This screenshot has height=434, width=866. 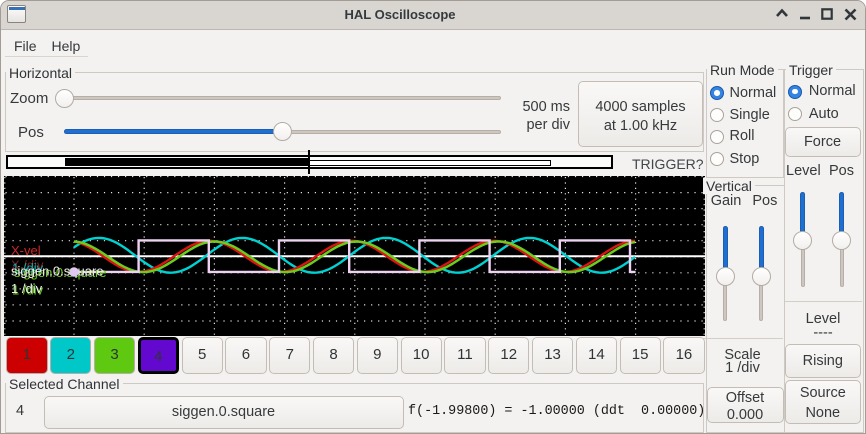 What do you see at coordinates (26, 250) in the screenshot?
I see `svg-text: X-vel` at bounding box center [26, 250].